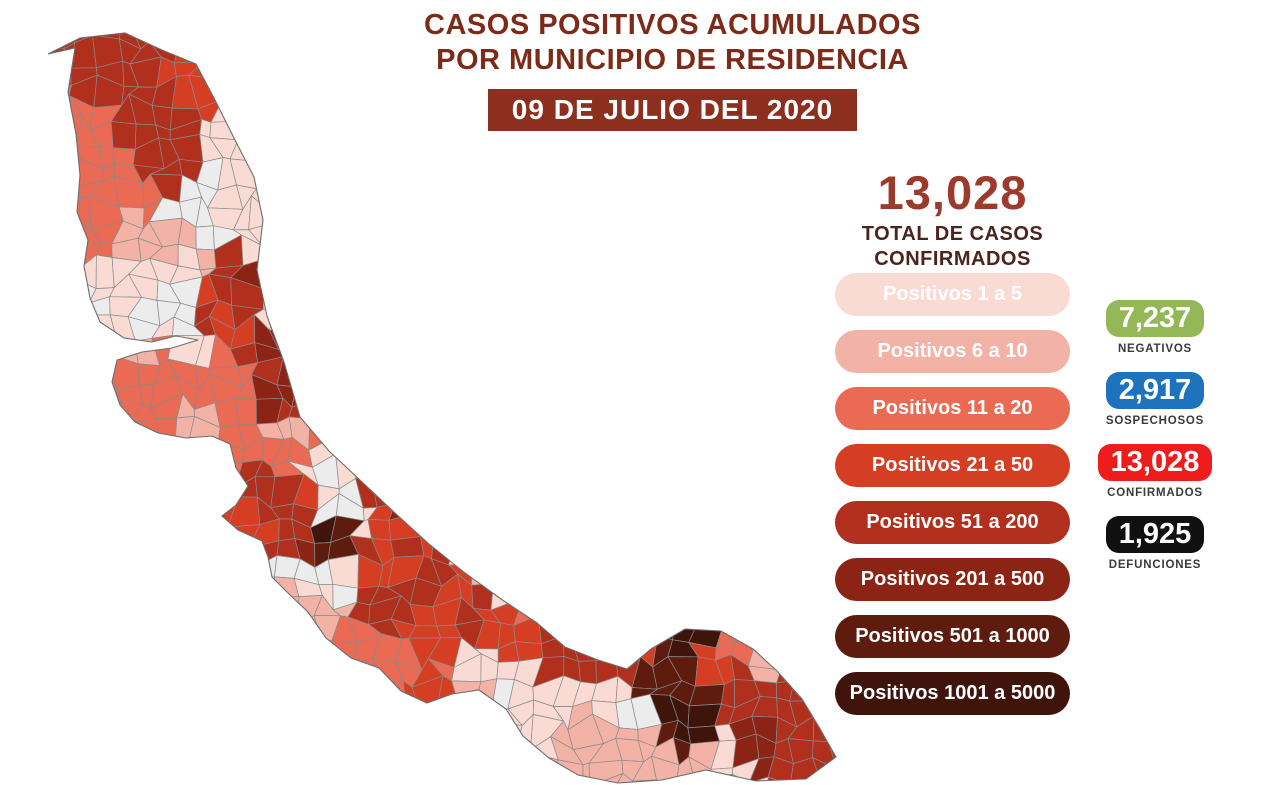 Image resolution: width=1280 pixels, height=785 pixels. I want to click on confirmados-badge: 13,028, so click(1155, 462).